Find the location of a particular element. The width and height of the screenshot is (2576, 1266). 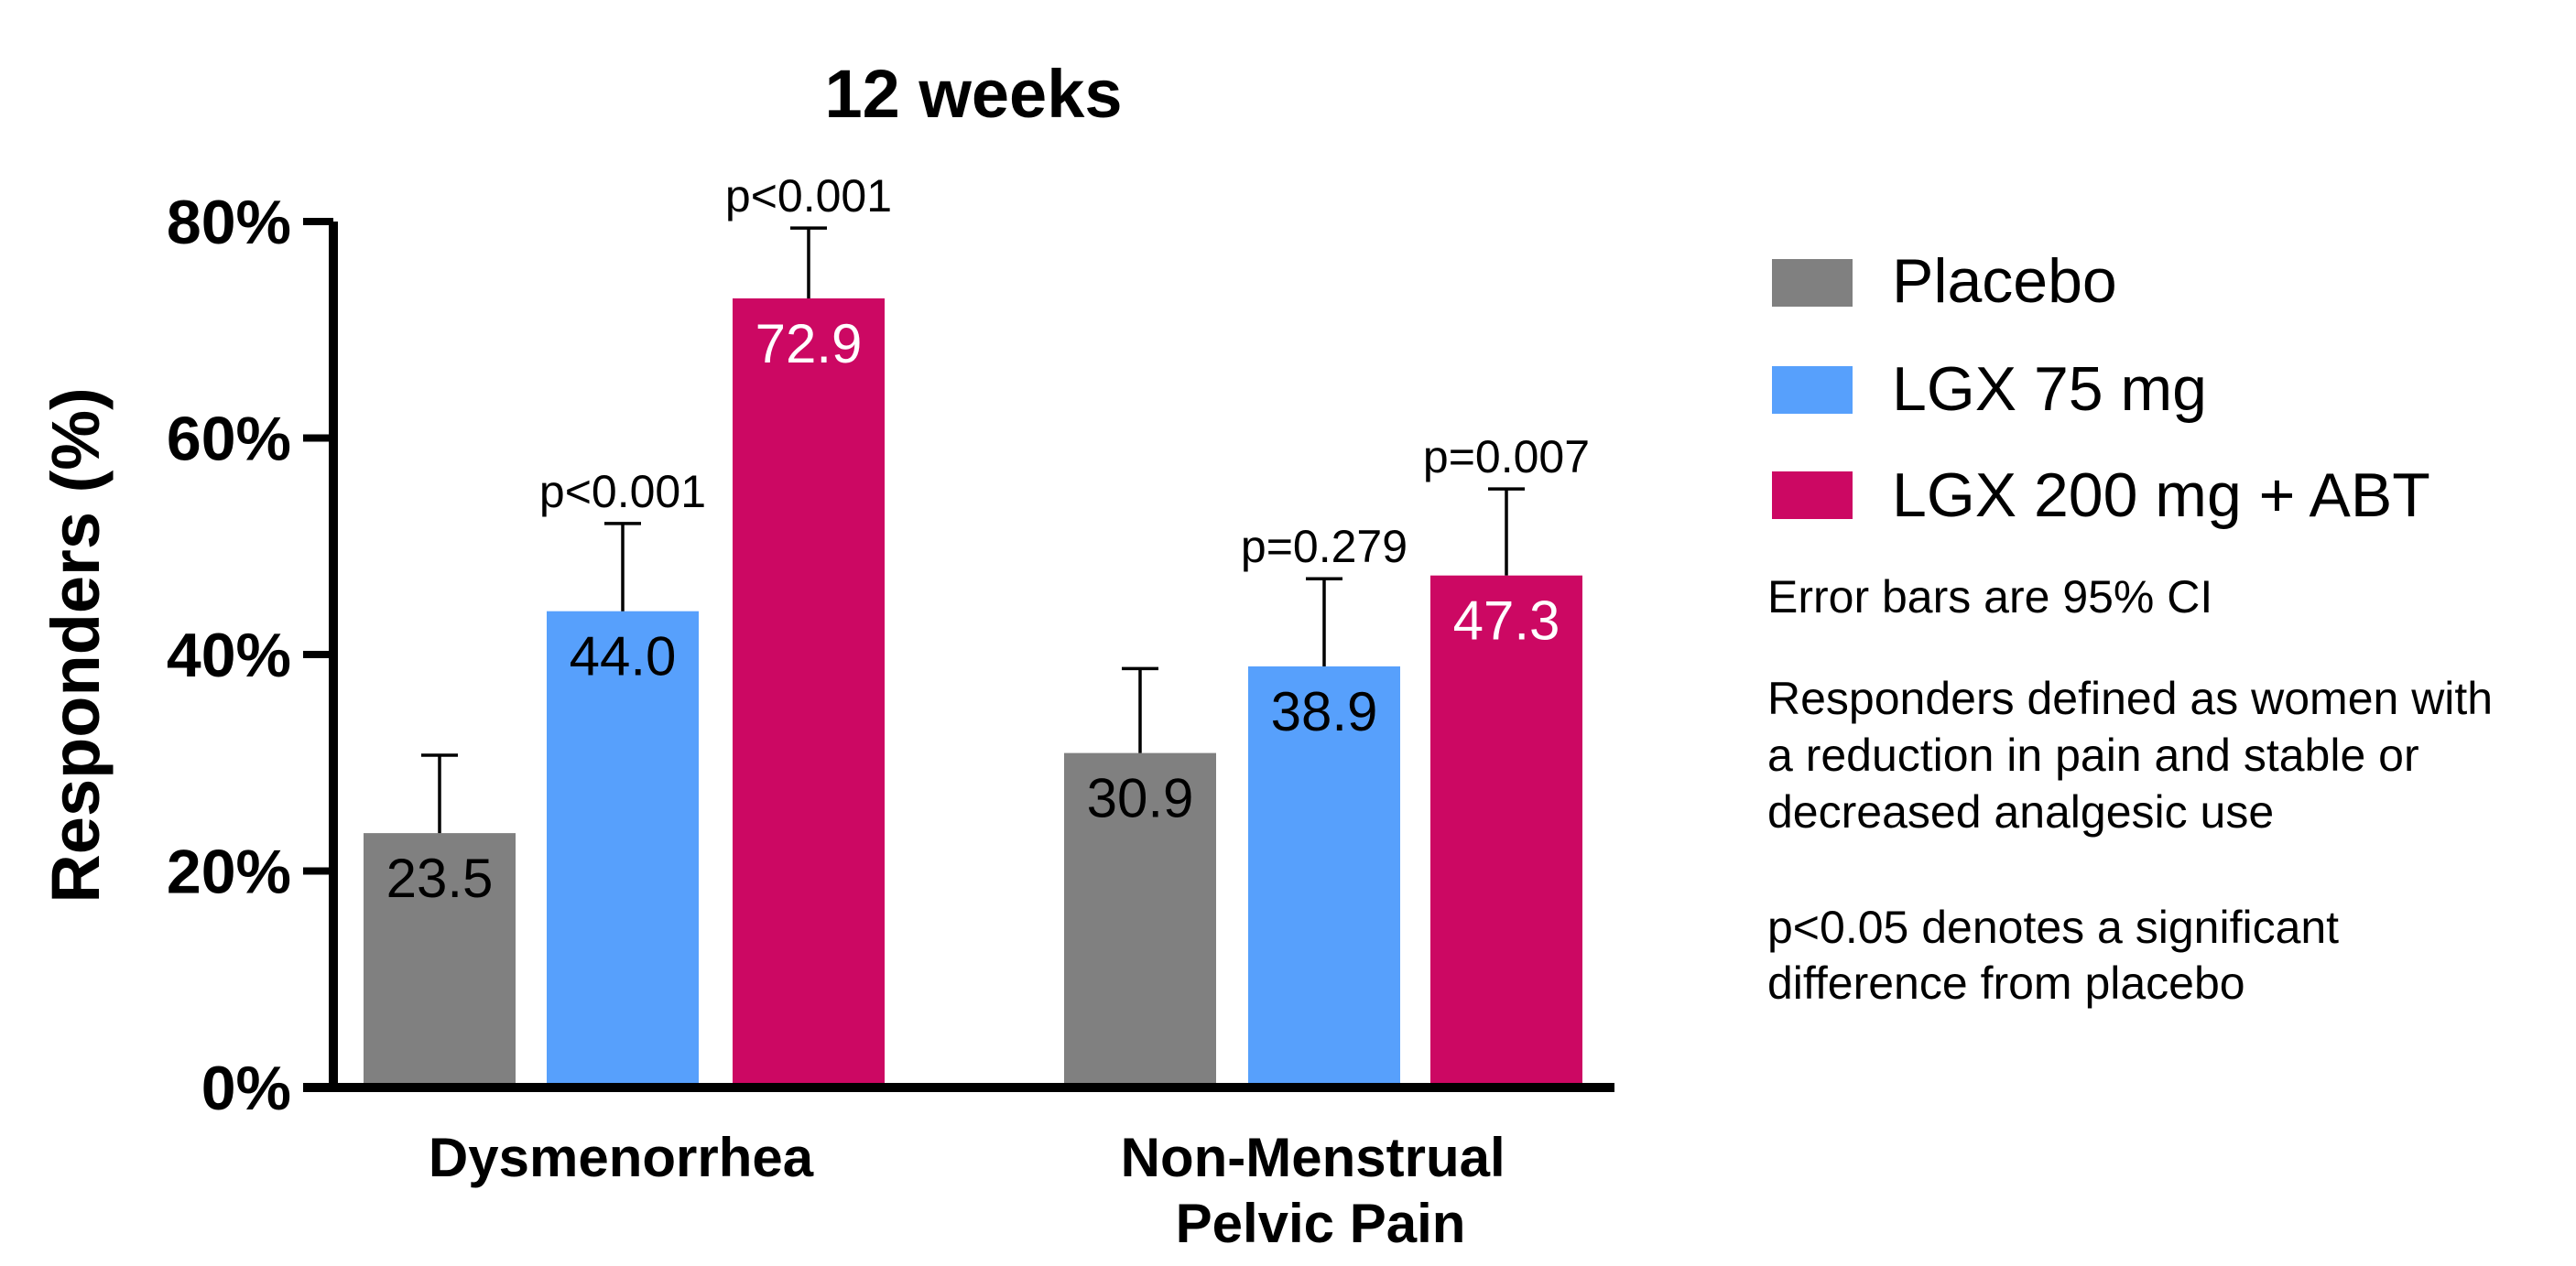

value-label-lgx-75-mg-cat1: 44.0 is located at coordinates (623, 656).